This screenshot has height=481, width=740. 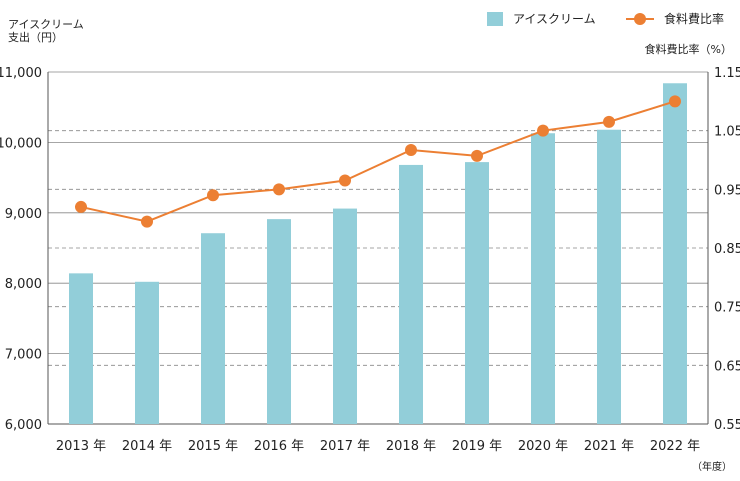 I want to click on legend-bar: アイスクリーム, so click(x=541, y=18).